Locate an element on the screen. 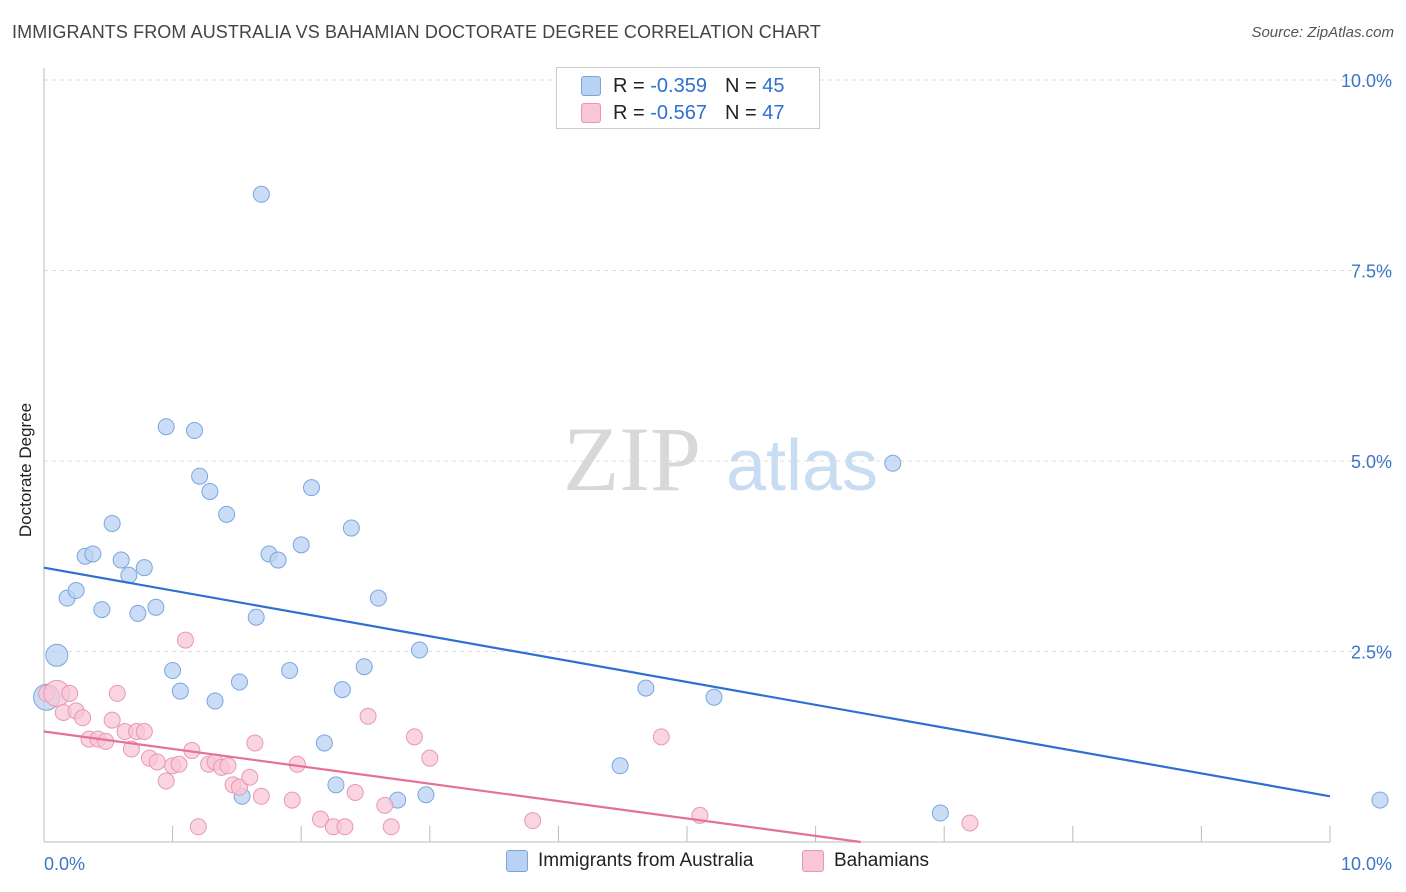 This screenshot has width=1406, height=892. series-swatch-australia is located at coordinates (517, 861).